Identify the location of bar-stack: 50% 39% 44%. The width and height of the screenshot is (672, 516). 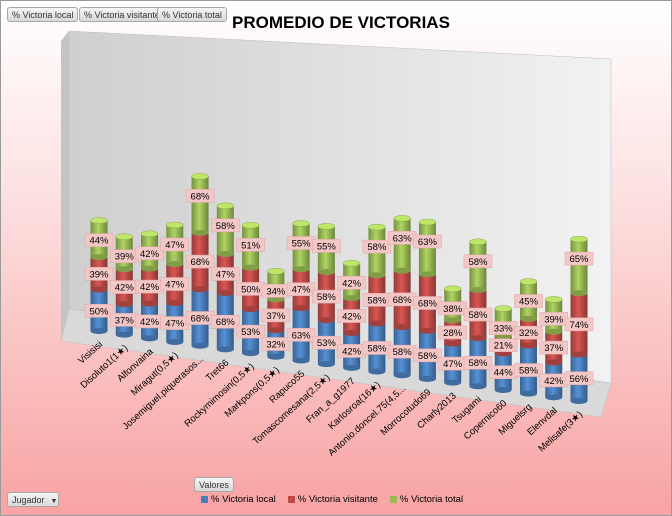
(99, 275).